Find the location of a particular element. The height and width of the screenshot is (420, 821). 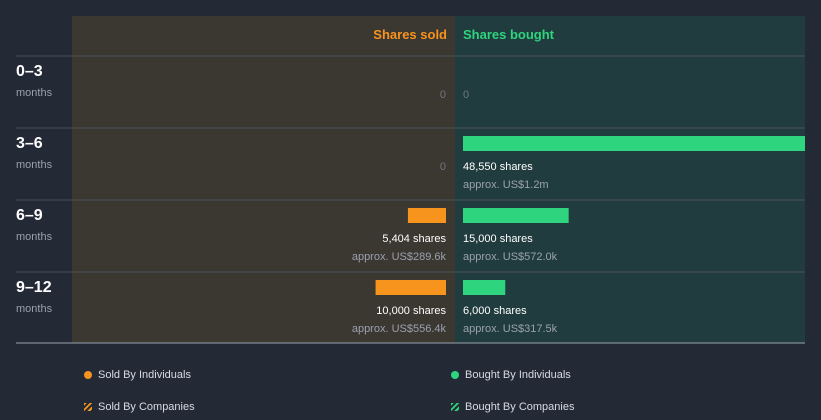

sold-shares-label: 10,000 shares is located at coordinates (411, 311).